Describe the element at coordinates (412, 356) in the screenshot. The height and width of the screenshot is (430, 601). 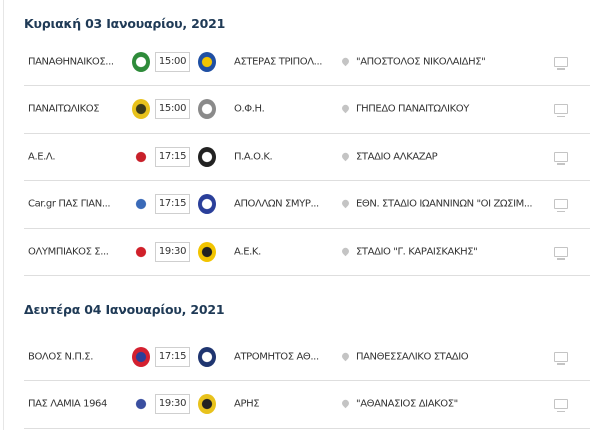
I see `venue: ΠΑΝΘΕΣΣΑΛΙΚΟ ΣΤΑΔΙΟ` at that location.